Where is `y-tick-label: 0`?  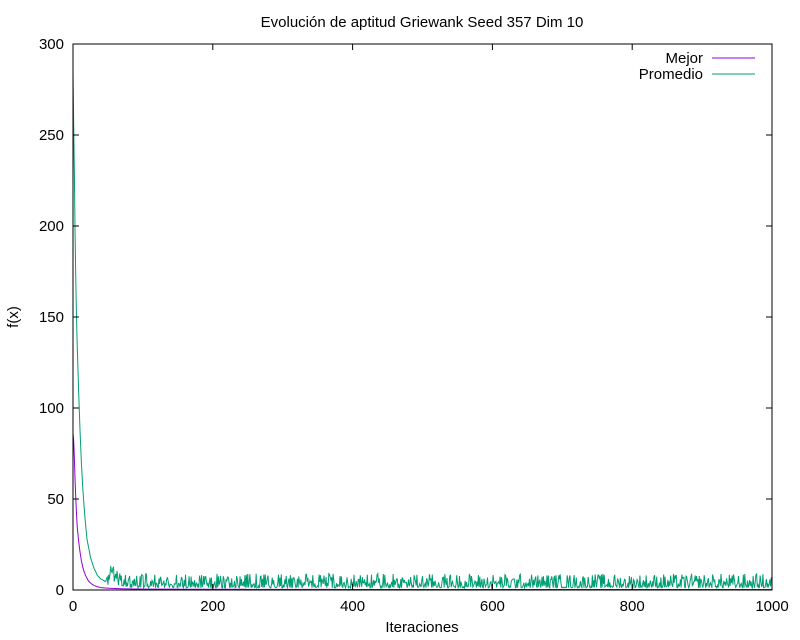
y-tick-label: 0 is located at coordinates (60, 590).